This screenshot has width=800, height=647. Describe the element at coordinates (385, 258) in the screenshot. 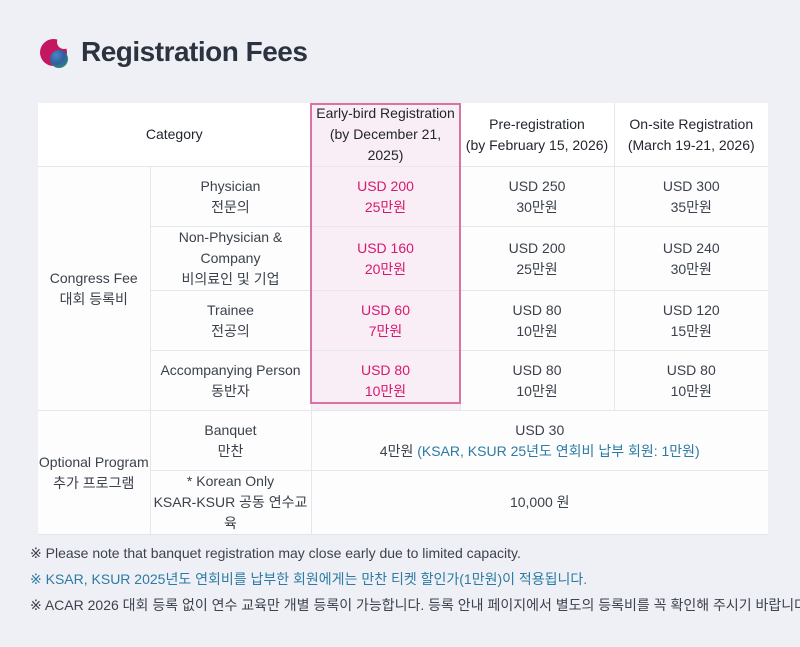

I see `price-cell-early: USD 160 20만원` at that location.